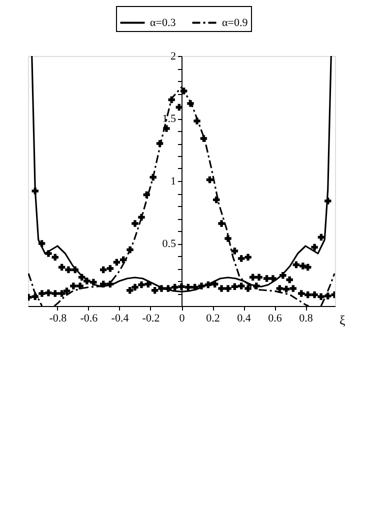 This screenshot has height=528, width=374. Describe the element at coordinates (244, 318) in the screenshot. I see `x-tick-label: 0.4` at that location.